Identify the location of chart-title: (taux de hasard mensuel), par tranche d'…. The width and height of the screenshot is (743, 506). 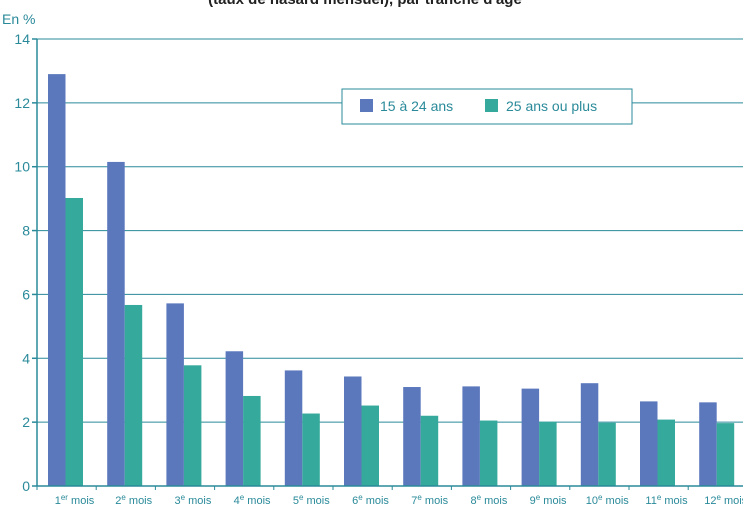
(365, 4).